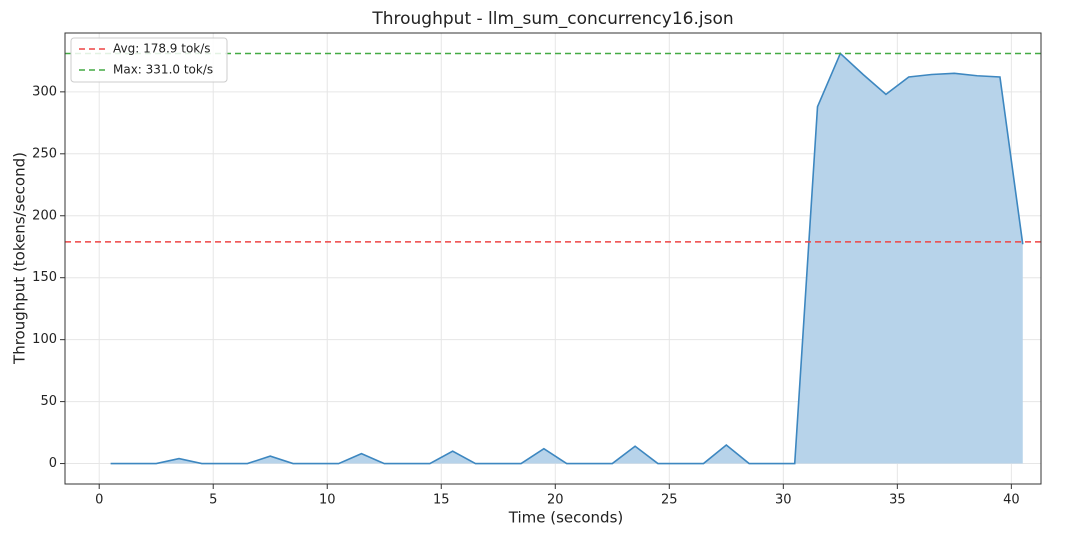 This screenshot has width=1080, height=537. What do you see at coordinates (149, 60) in the screenshot?
I see `legend-box` at bounding box center [149, 60].